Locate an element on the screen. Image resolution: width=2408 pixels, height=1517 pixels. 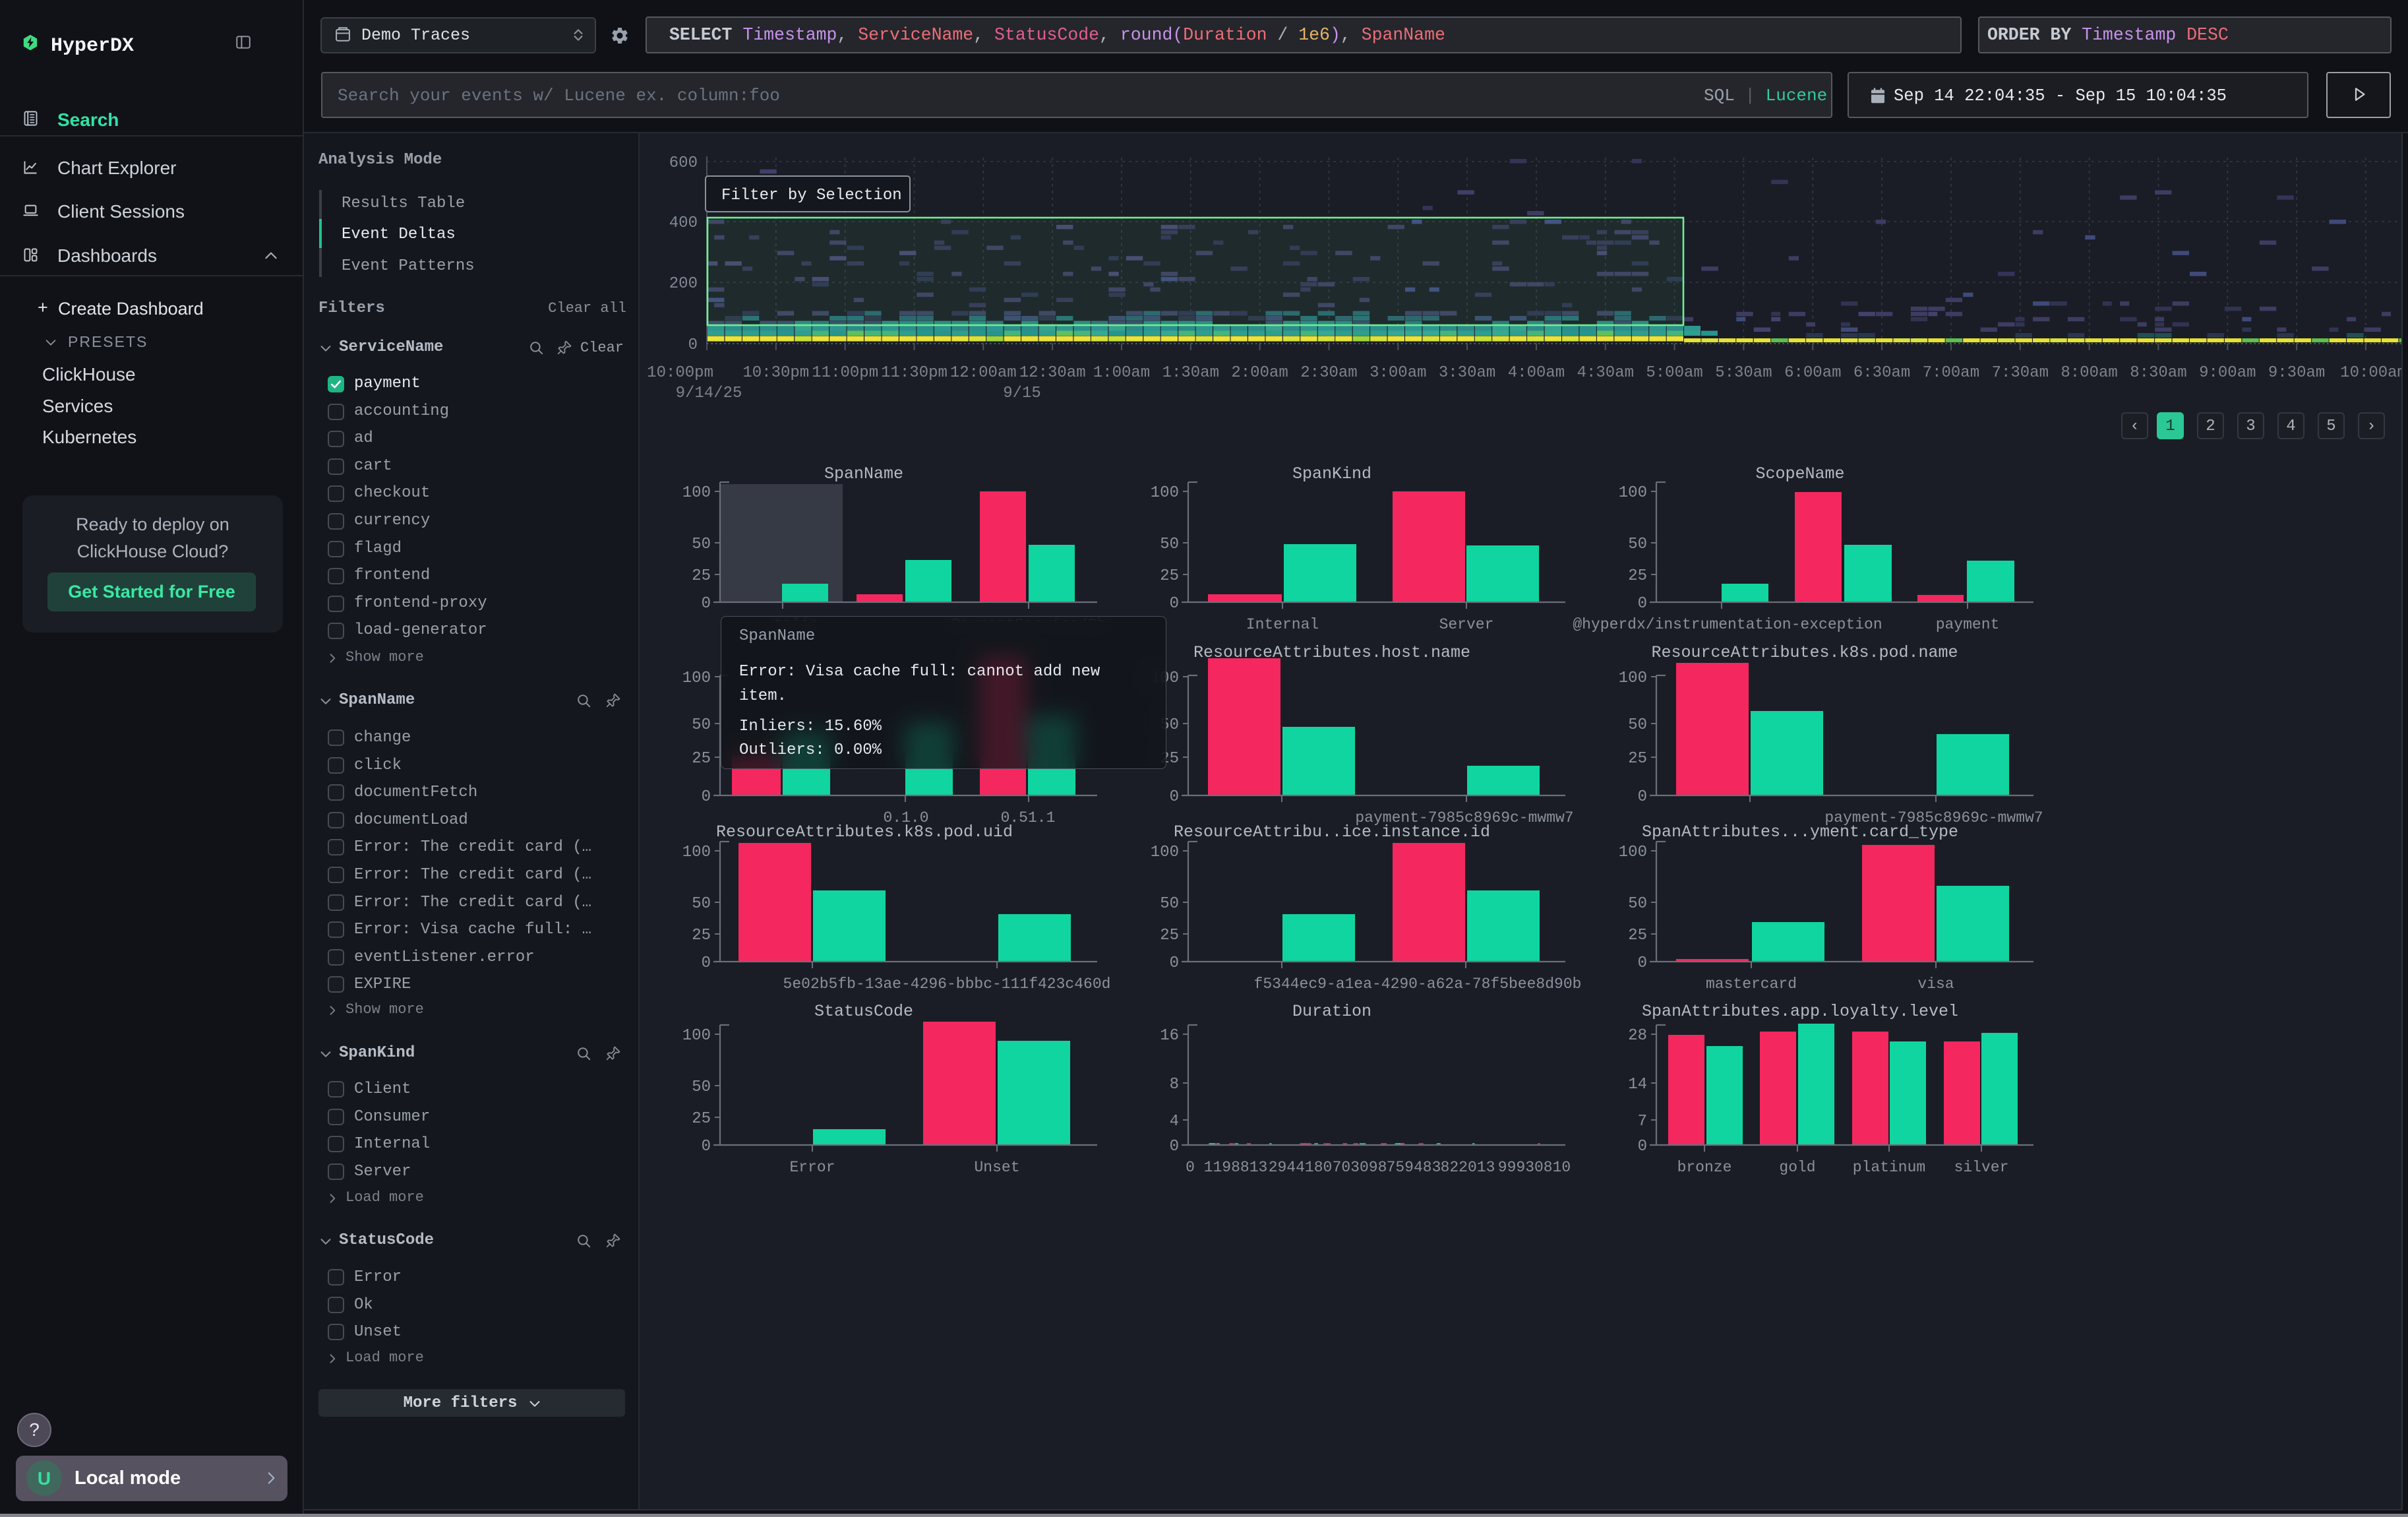
svg-text: 0.51.1 is located at coordinates (1029, 817).